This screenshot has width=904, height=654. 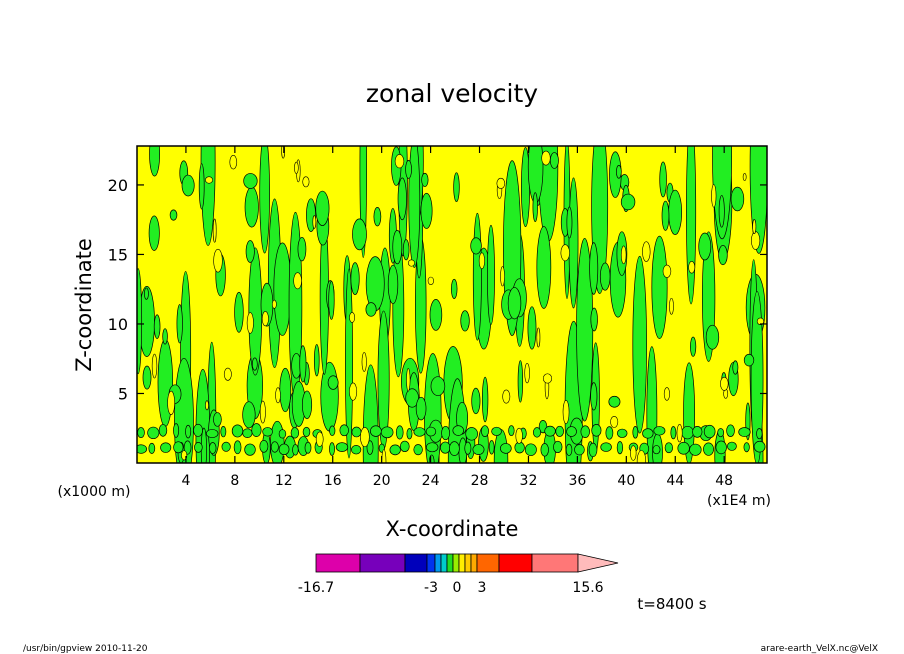 I want to click on x-tick-label: 28, so click(x=480, y=481).